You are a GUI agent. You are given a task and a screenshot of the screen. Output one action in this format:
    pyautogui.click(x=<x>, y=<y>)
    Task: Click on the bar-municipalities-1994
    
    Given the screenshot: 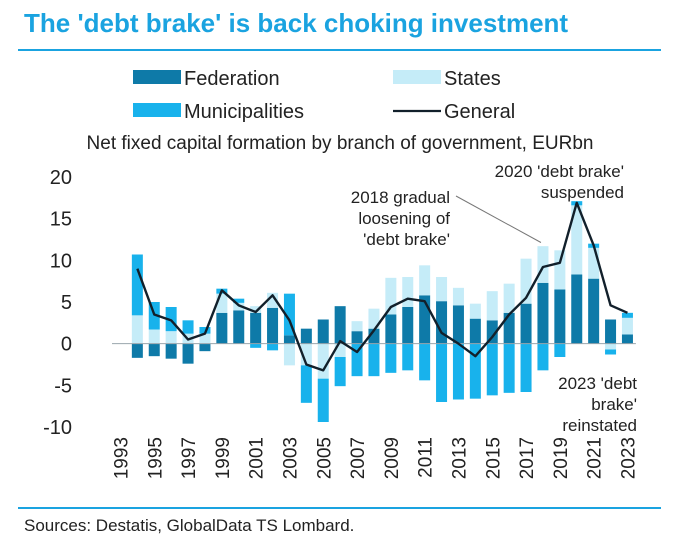 What is the action you would take?
    pyautogui.click(x=137, y=285)
    